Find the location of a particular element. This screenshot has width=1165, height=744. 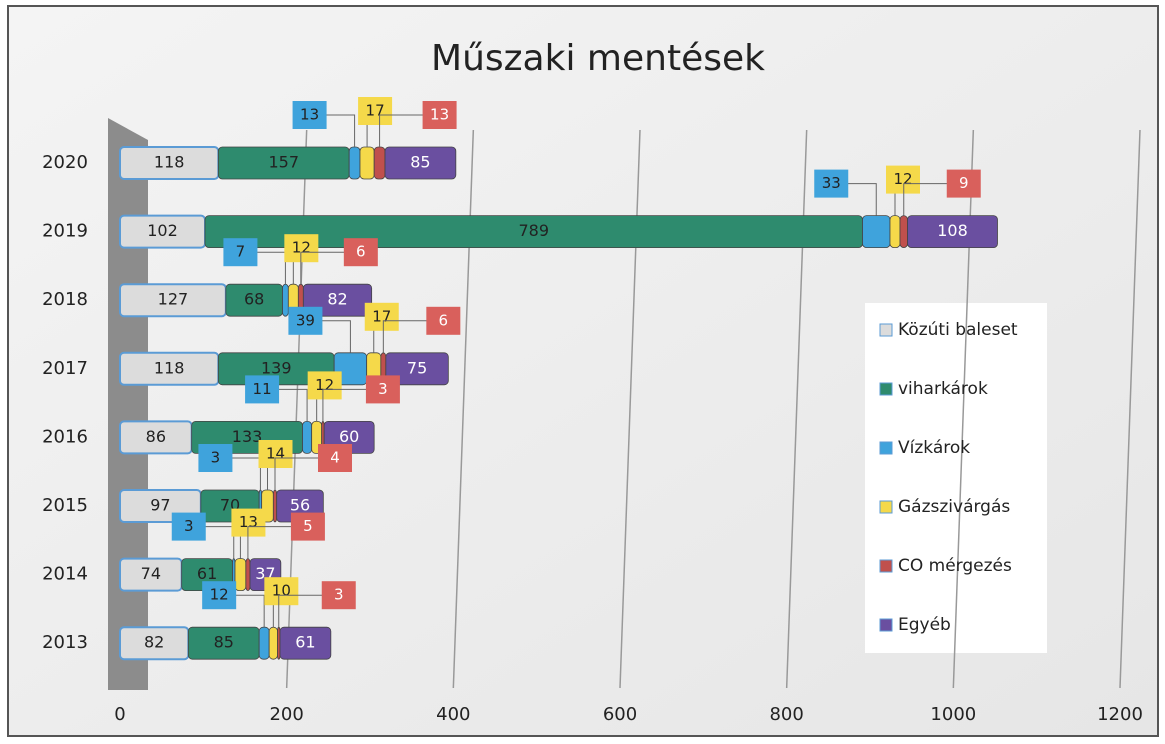

x-tick-label: 200 is located at coordinates (286, 714).